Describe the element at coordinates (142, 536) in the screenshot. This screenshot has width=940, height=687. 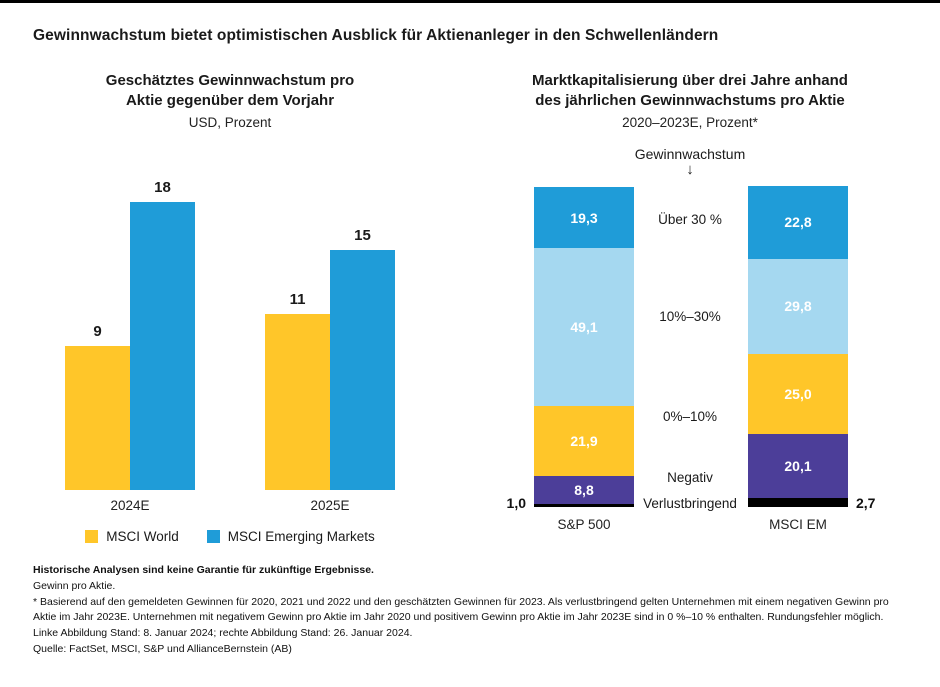
I see `legend-label-msci-world: MSCI World` at that location.